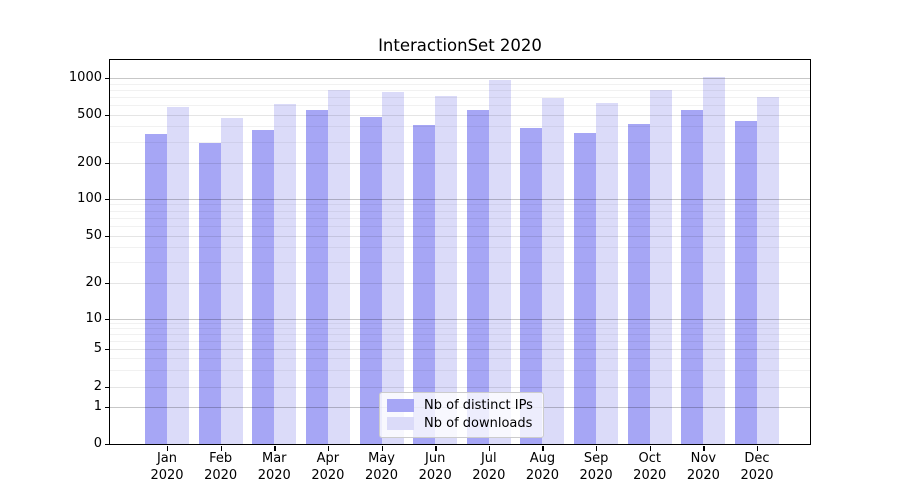 The image size is (900, 500). I want to click on x-tick-month: Dec, so click(757, 458).